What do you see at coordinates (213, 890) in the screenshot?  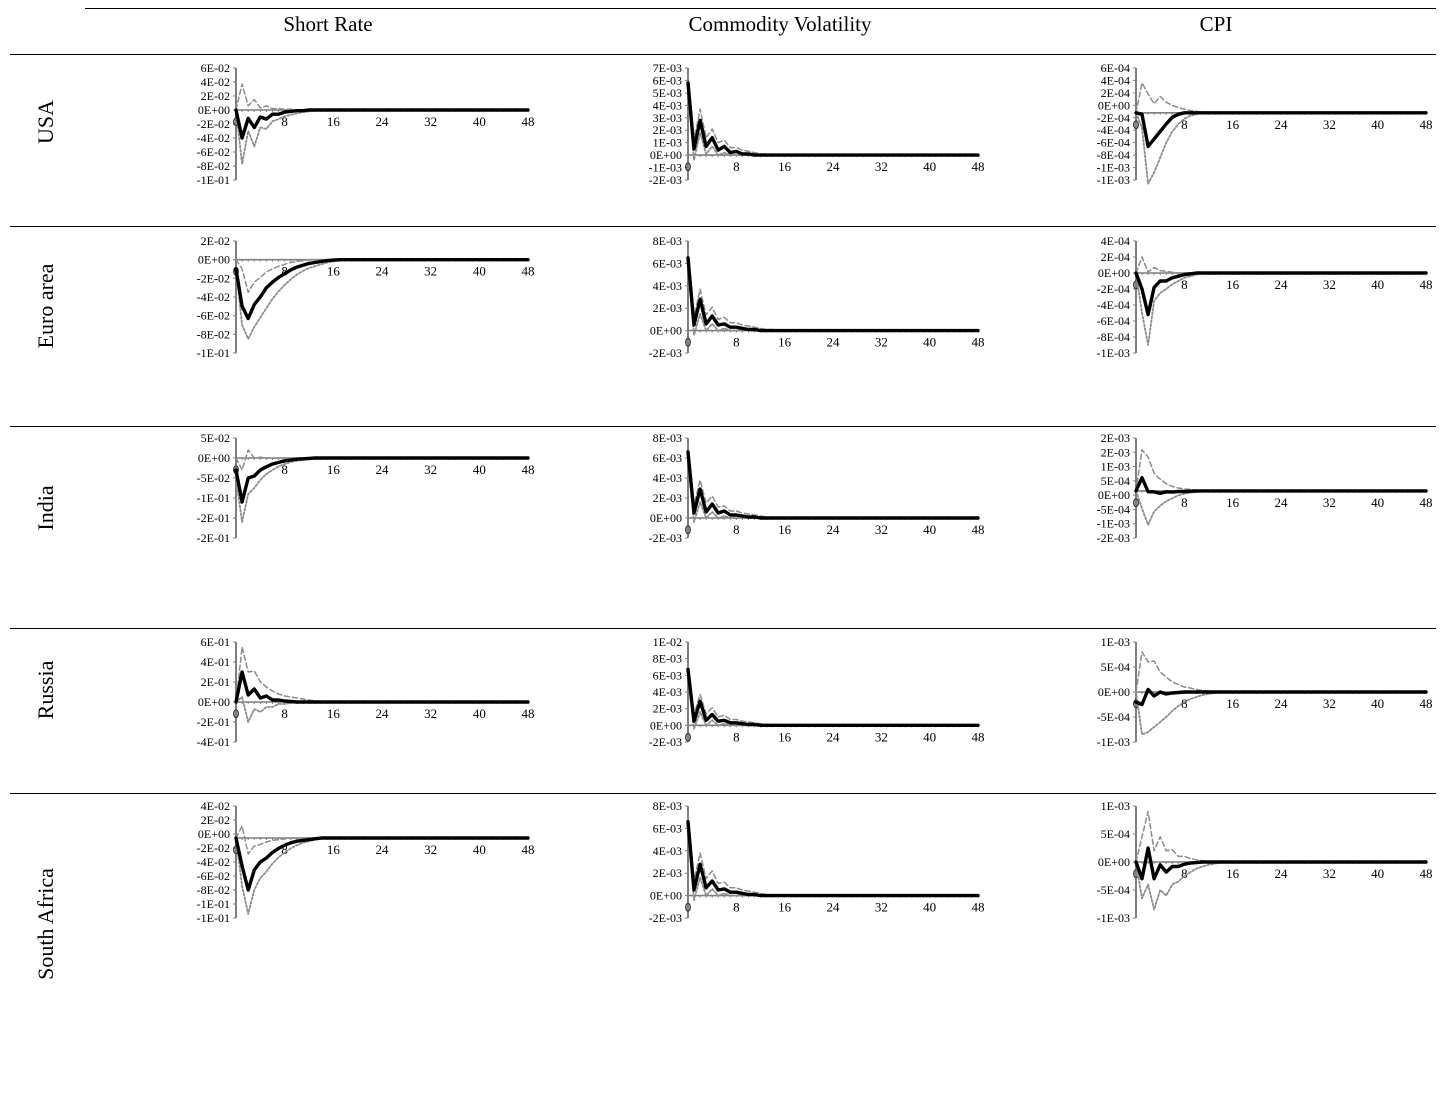 I see `y-tick-label: -8E-02` at bounding box center [213, 890].